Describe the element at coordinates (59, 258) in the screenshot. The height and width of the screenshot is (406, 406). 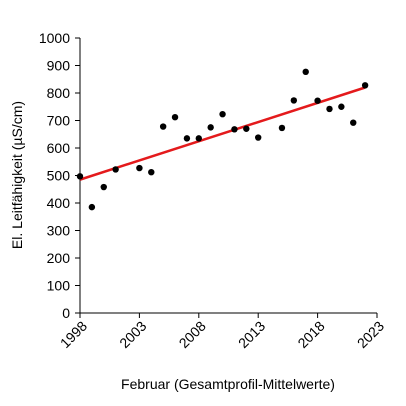
I see `y-tick-label: 200` at that location.